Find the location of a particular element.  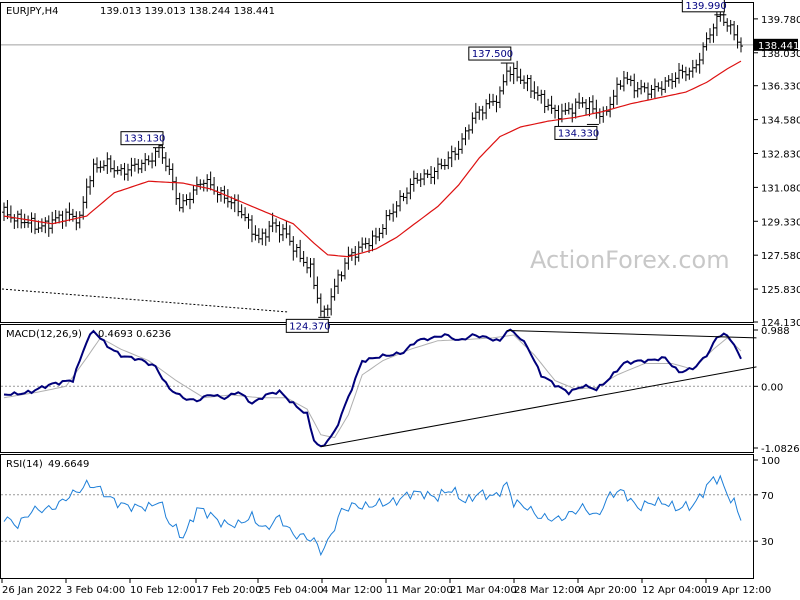

price-bar is located at coordinates (741, 45).